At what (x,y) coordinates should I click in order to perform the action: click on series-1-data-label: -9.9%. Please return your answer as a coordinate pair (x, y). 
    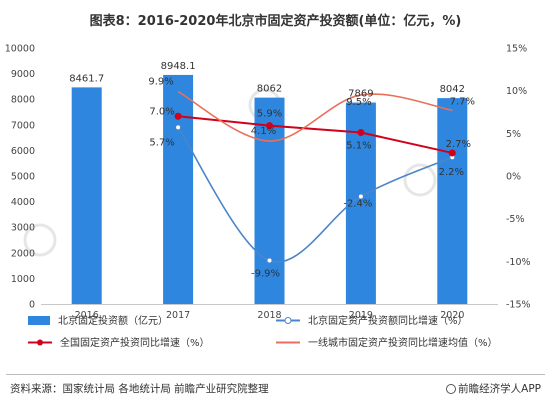
    Looking at the image, I should click on (265, 273).